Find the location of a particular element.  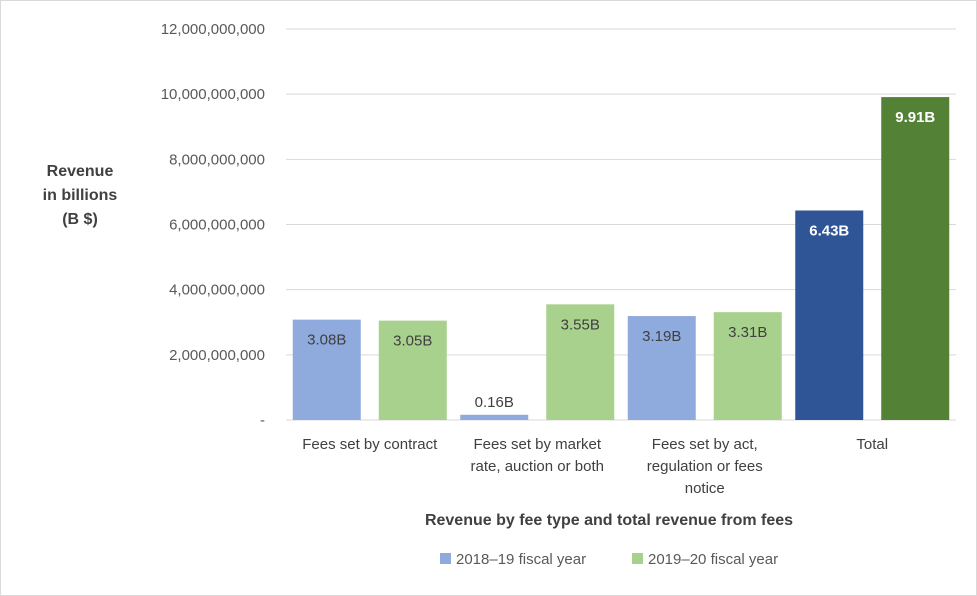

category-label: Fees set by act, is located at coordinates (705, 444).